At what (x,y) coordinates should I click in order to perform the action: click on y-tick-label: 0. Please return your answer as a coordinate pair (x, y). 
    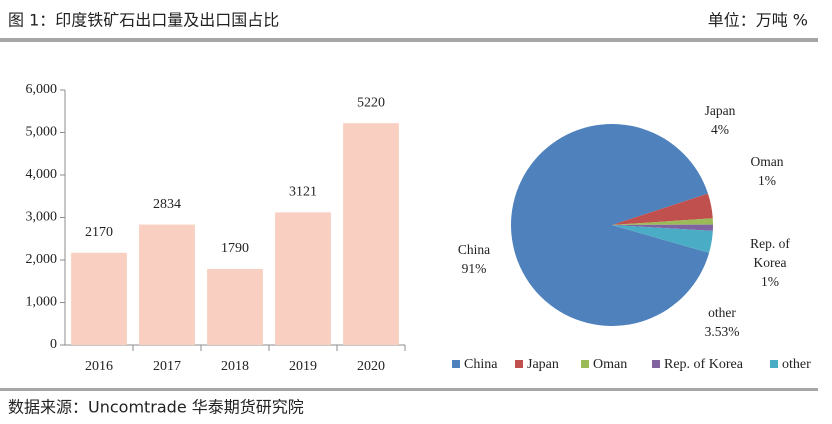
    Looking at the image, I should click on (53, 344).